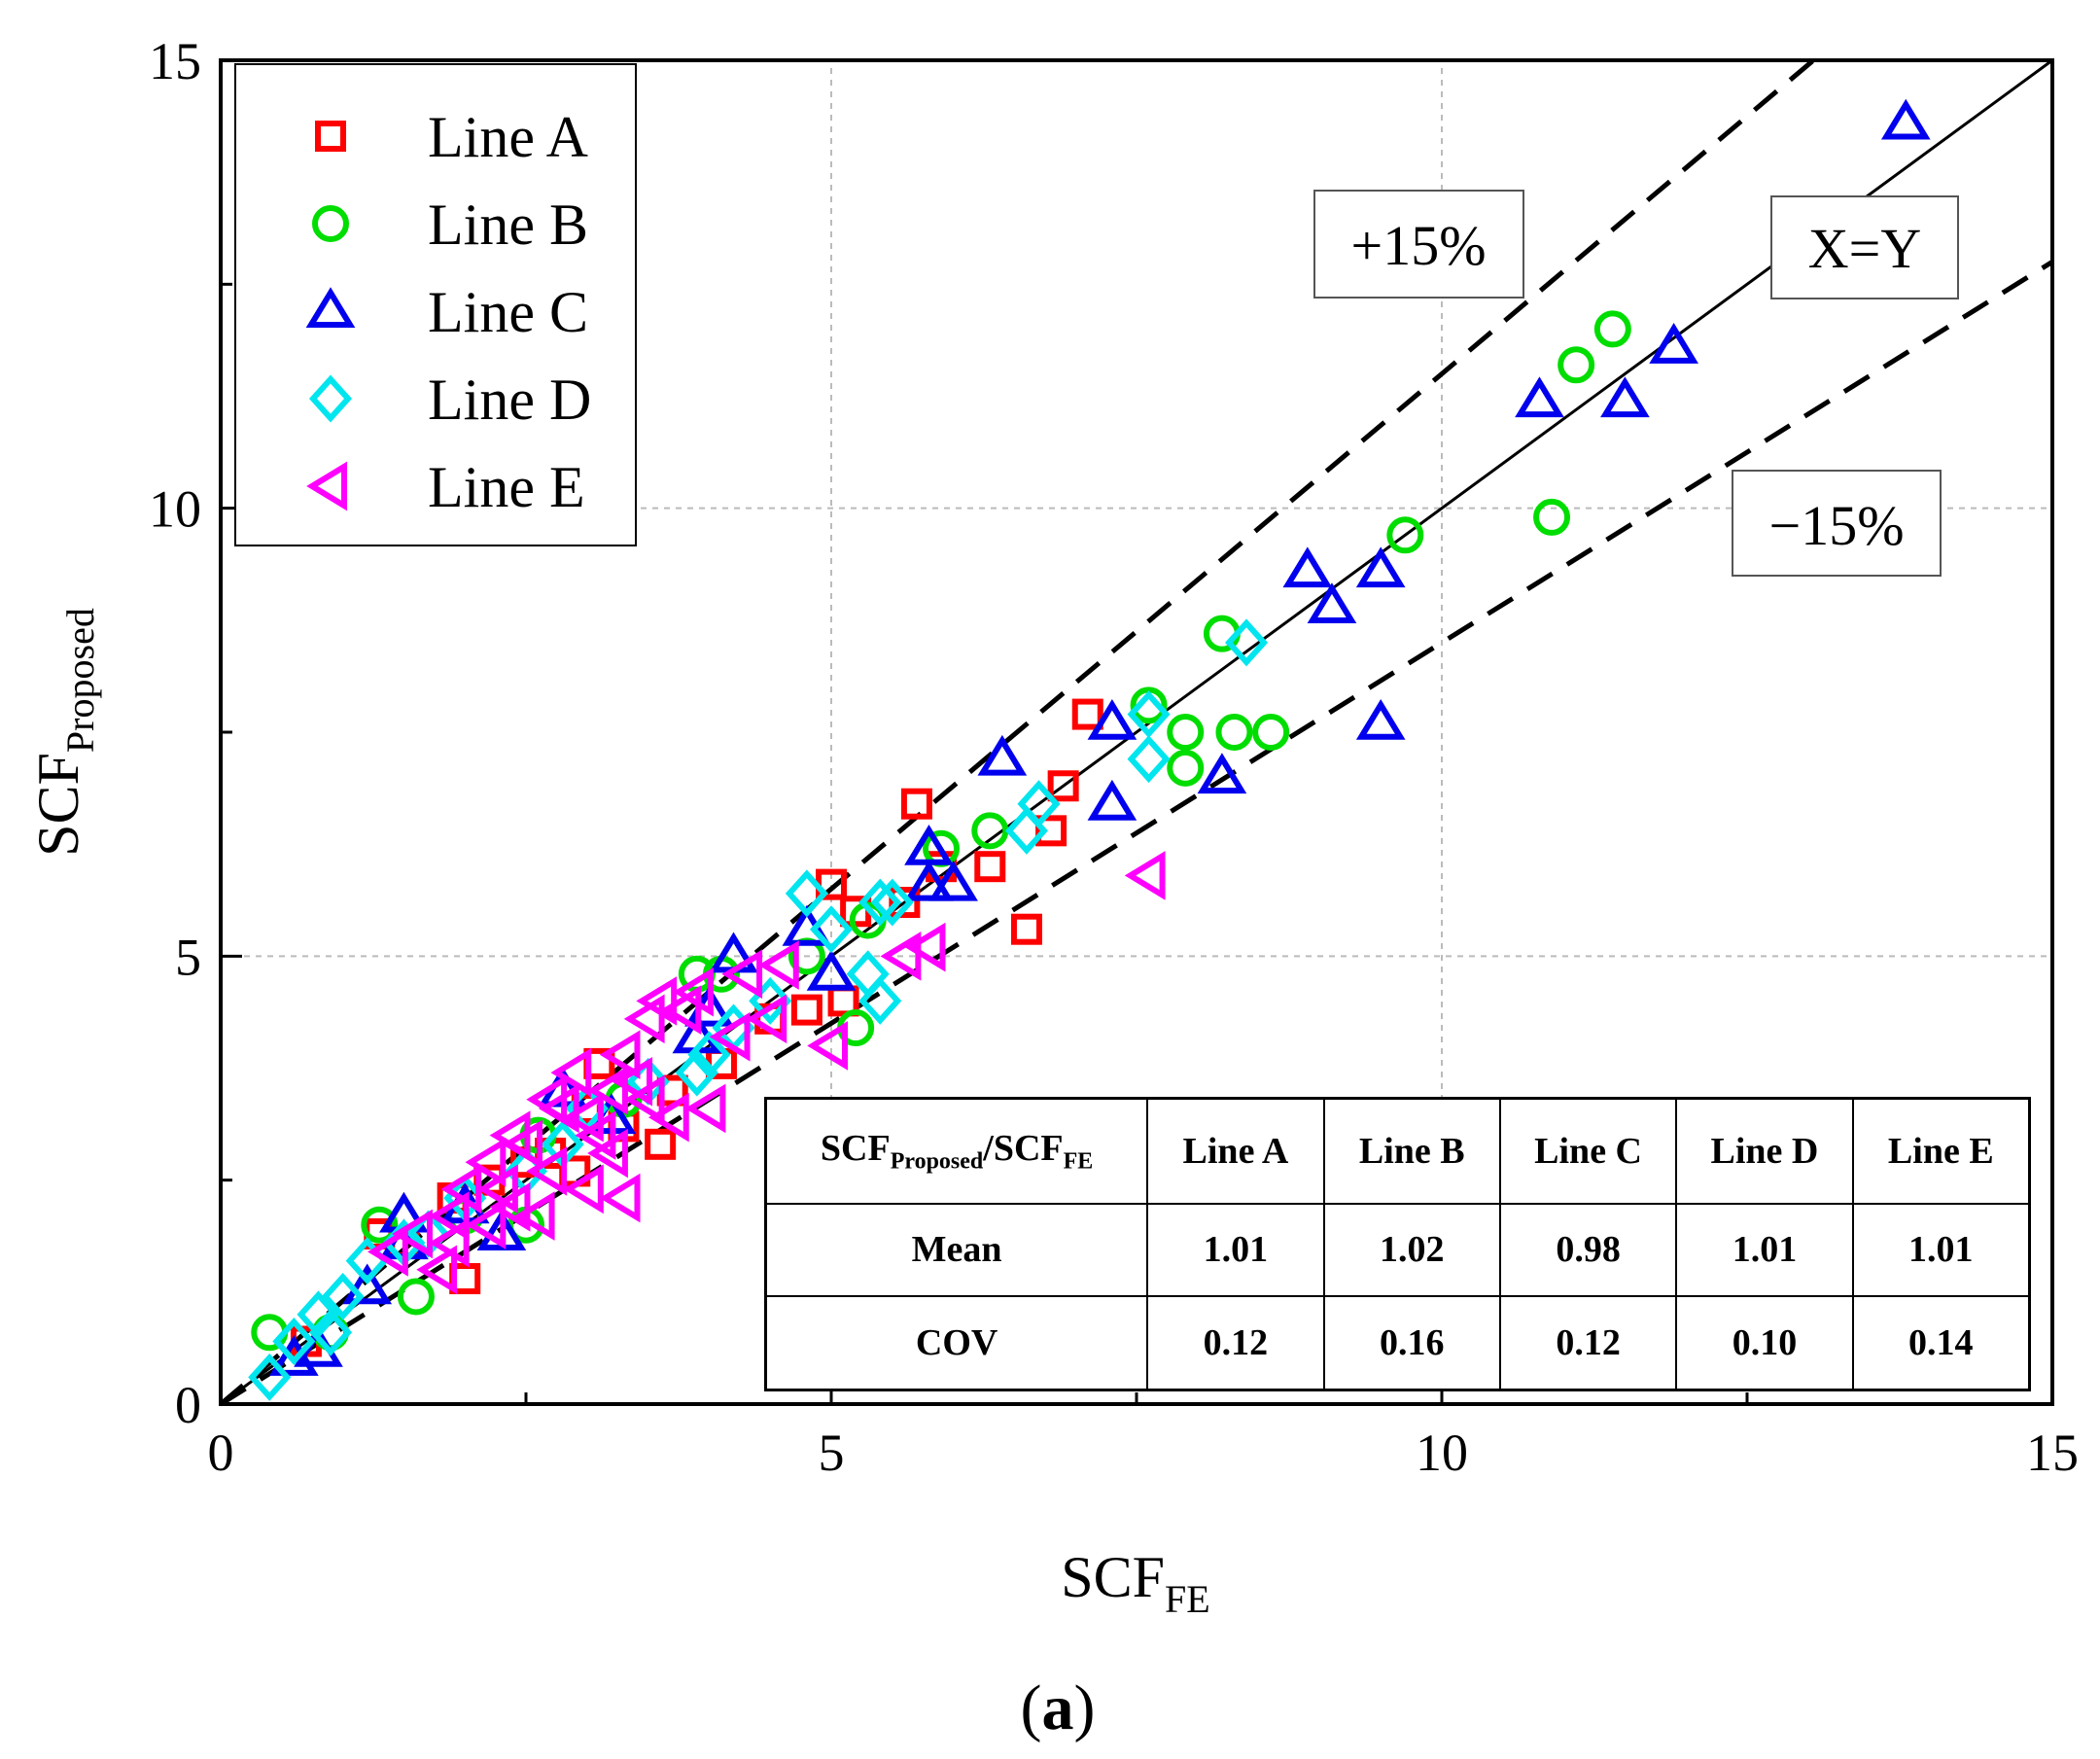 The width and height of the screenshot is (2100, 1759). I want to click on y-axis-title-sub: Proposed, so click(80, 680).